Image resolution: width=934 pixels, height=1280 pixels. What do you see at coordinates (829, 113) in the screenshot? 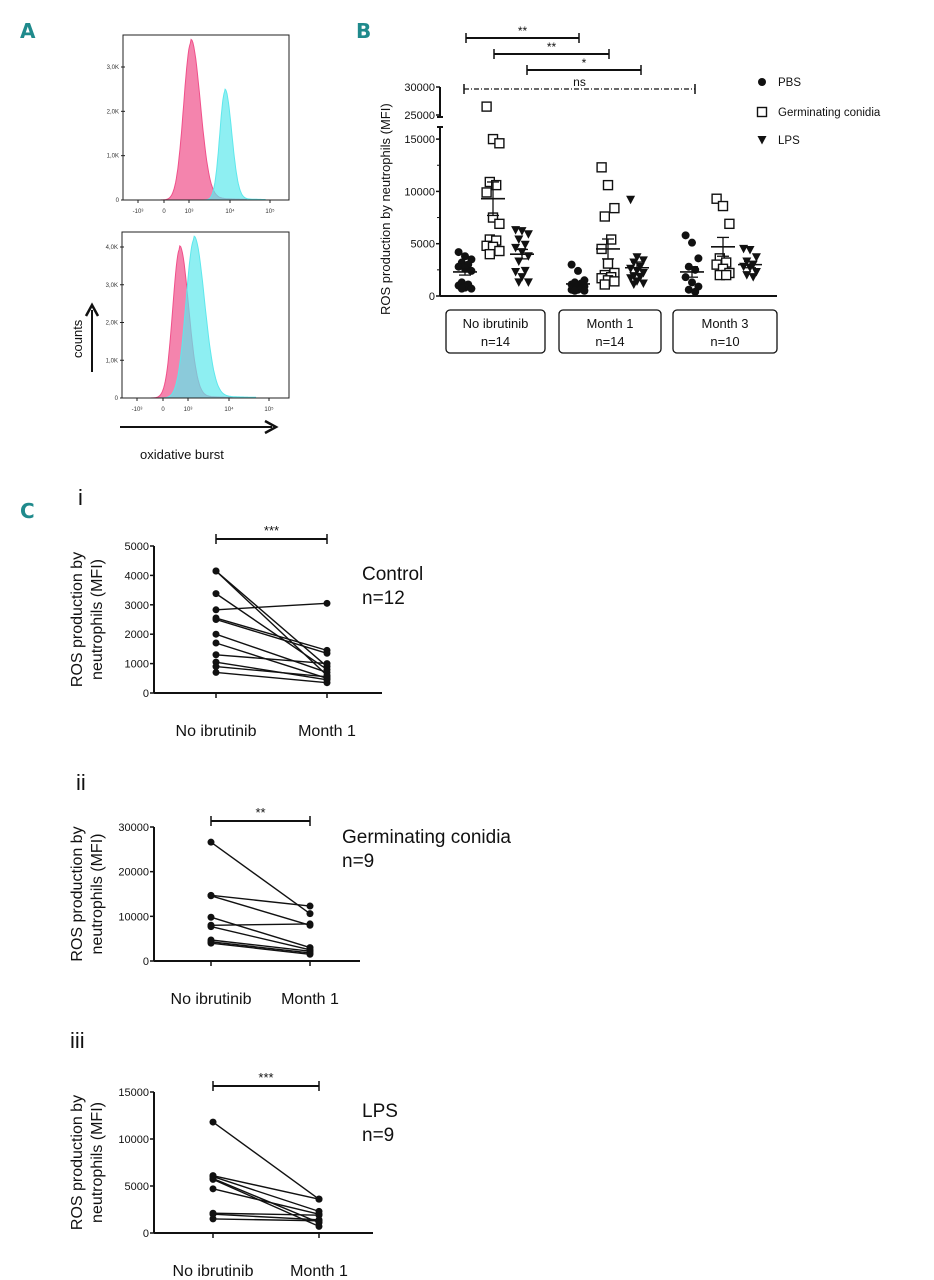
I see `legend-label: Germinating conidia` at bounding box center [829, 113].